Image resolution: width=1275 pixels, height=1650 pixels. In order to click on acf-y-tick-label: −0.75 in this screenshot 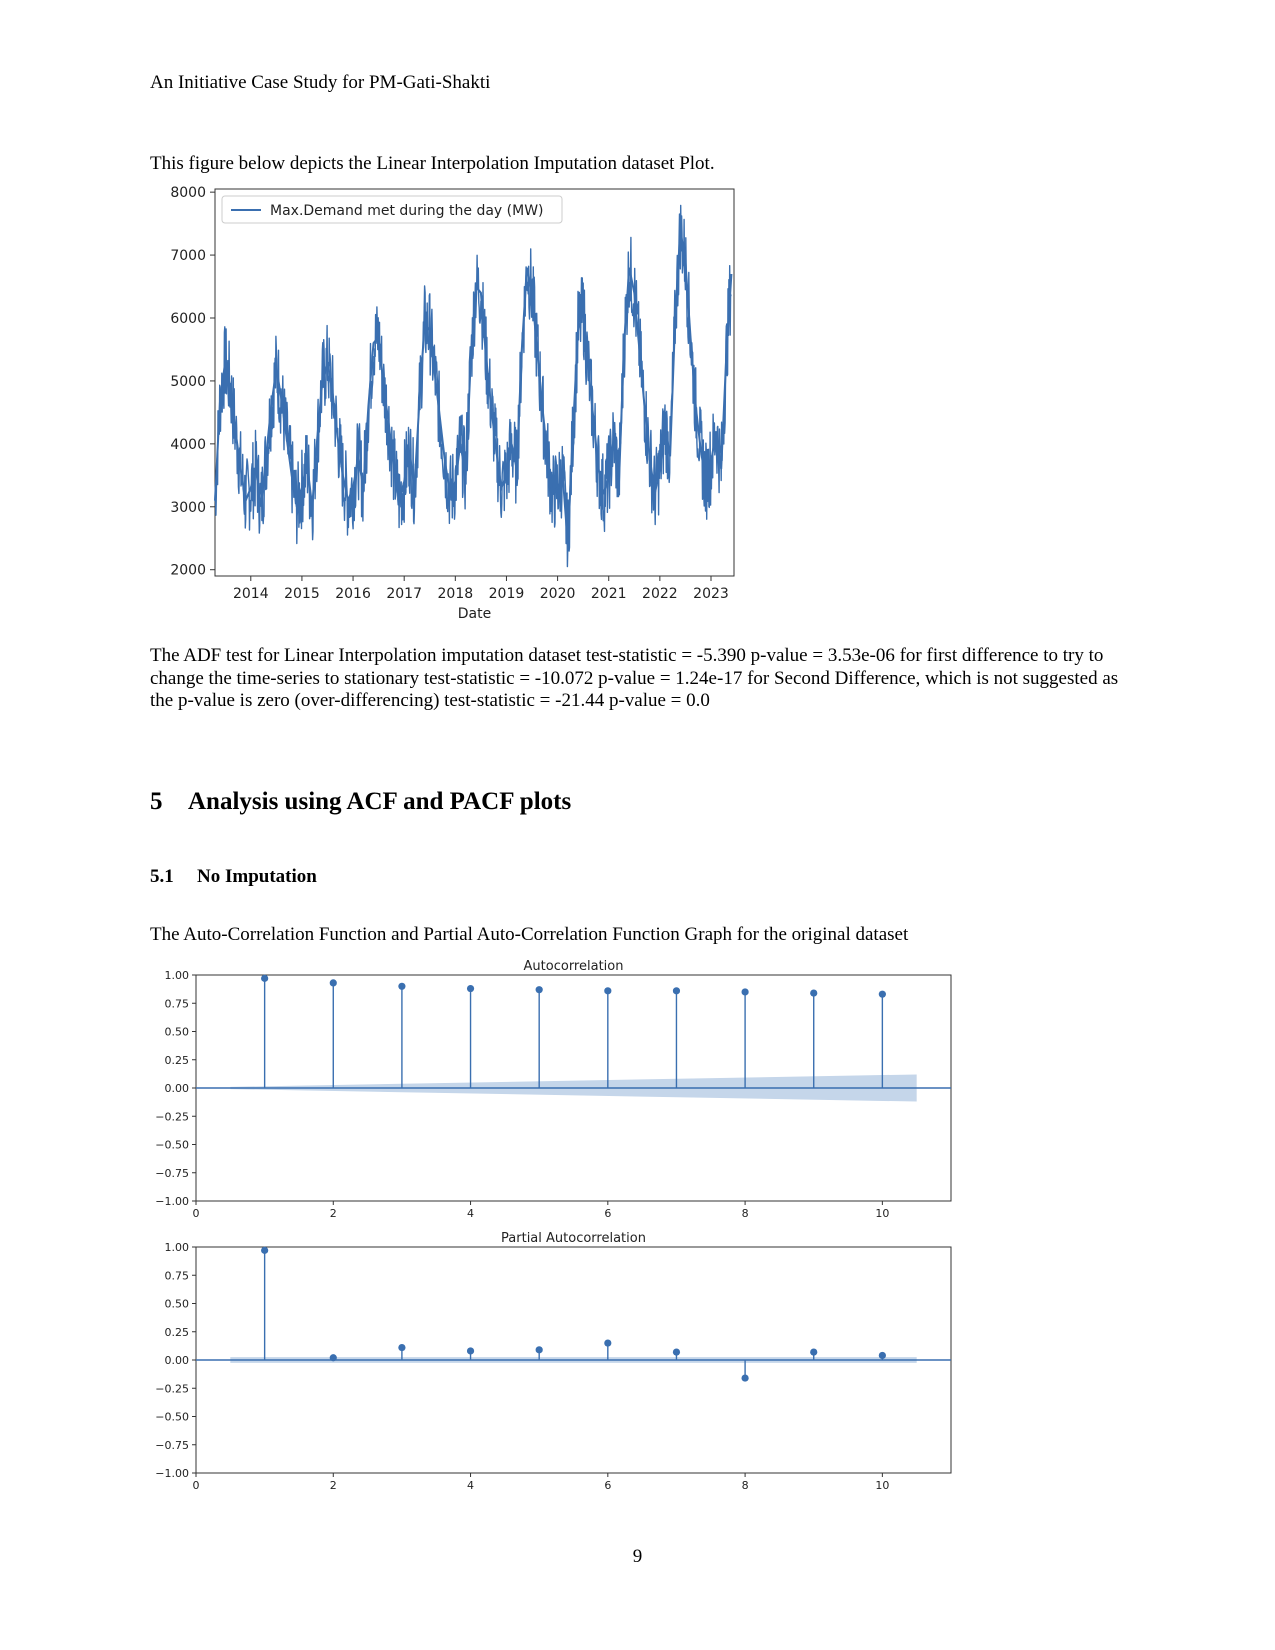, I will do `click(172, 1173)`.